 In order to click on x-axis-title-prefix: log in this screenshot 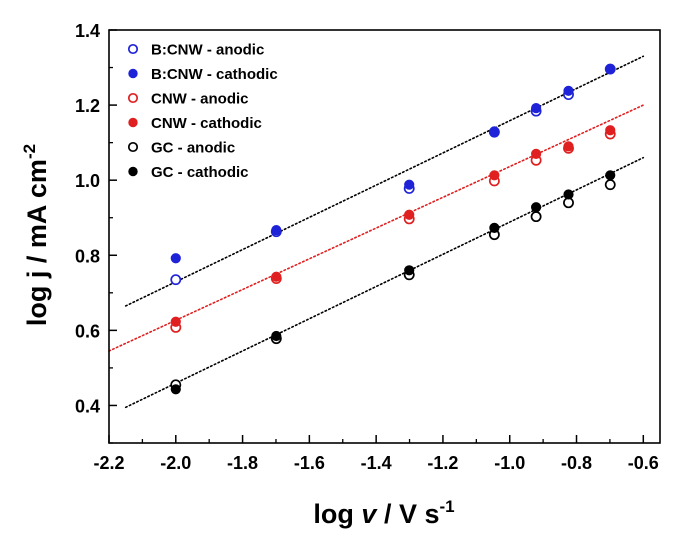, I will do `click(337, 514)`.